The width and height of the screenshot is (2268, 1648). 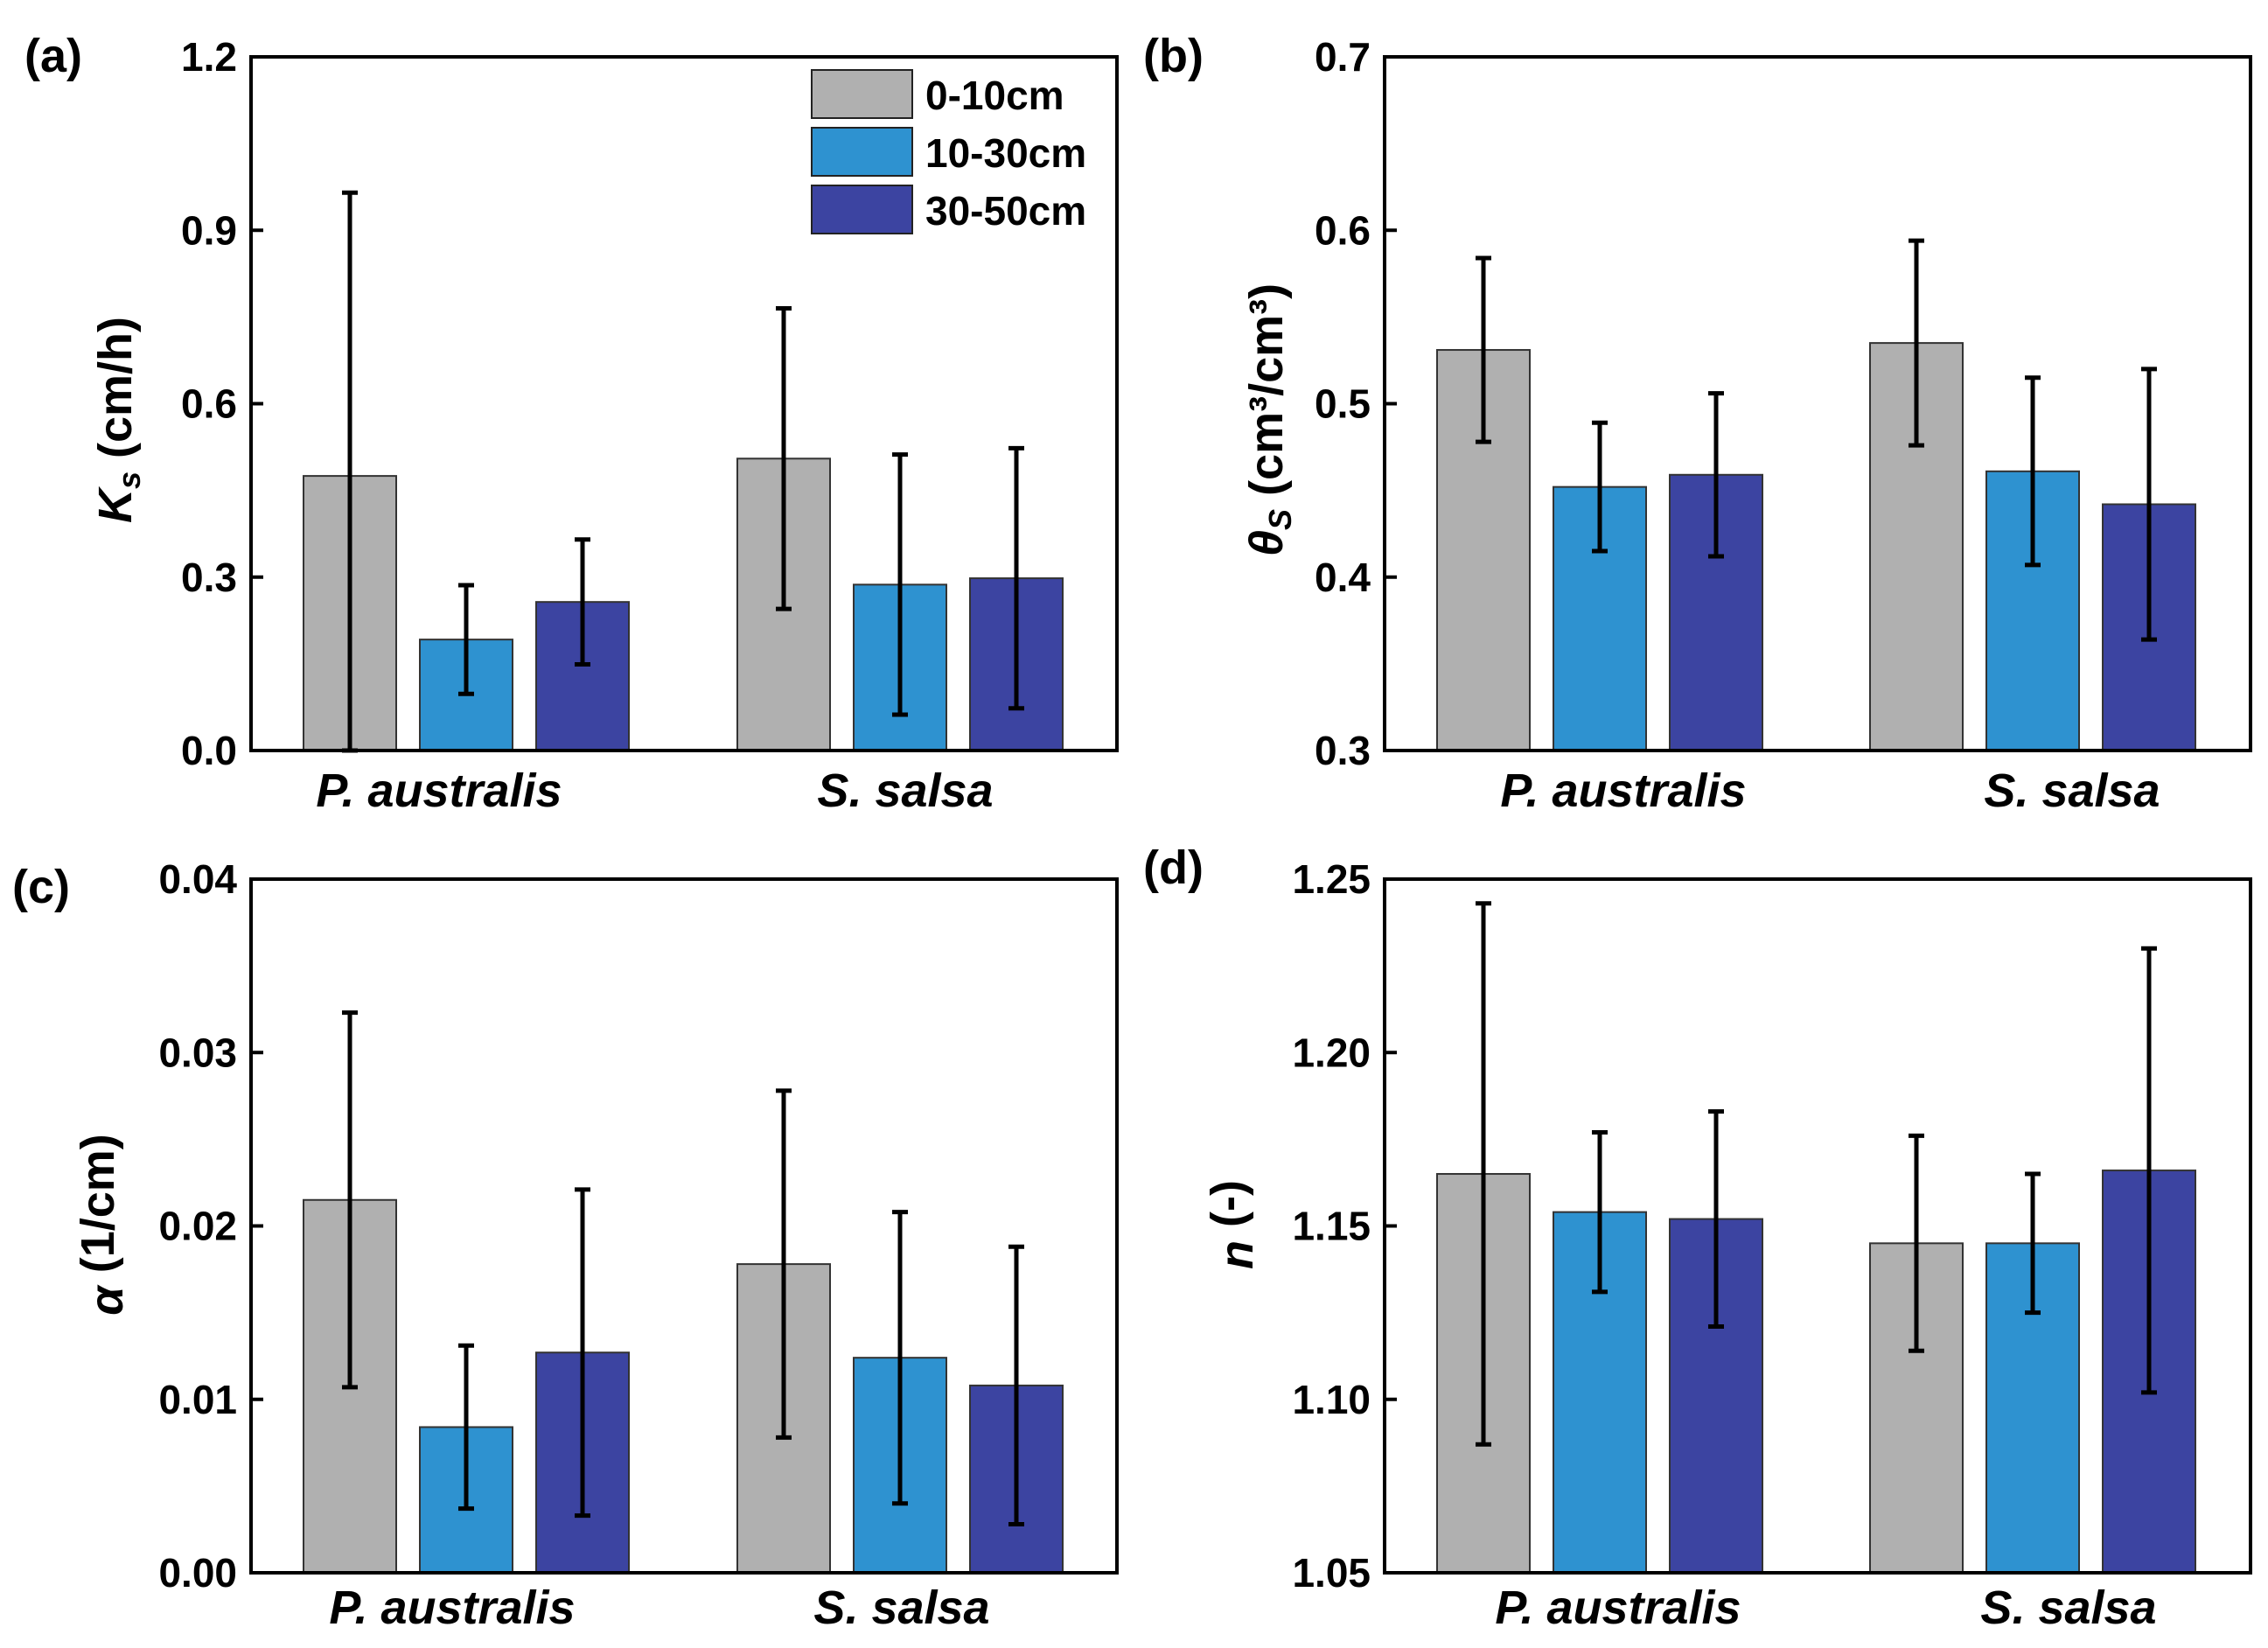 I want to click on panel-a-ytick-label: 0.3, so click(x=209, y=577).